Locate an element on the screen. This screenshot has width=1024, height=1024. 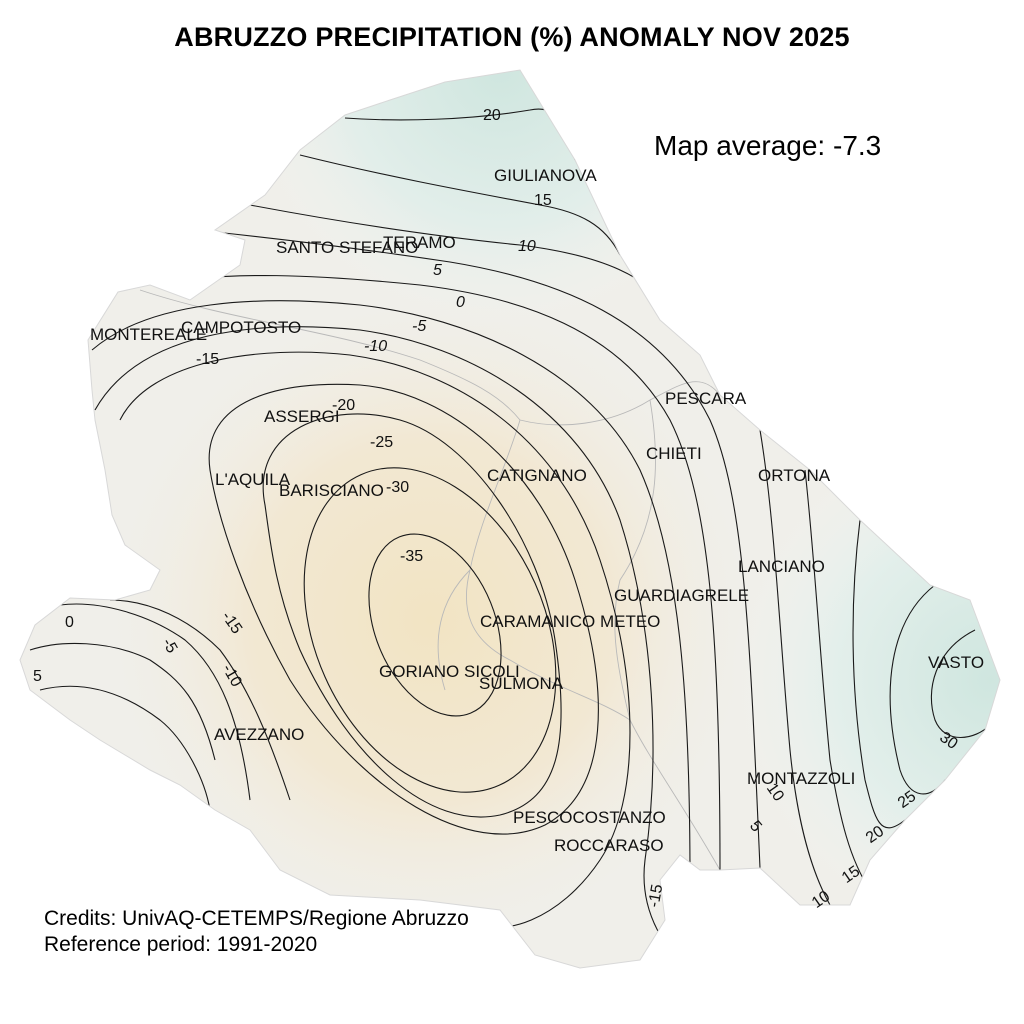
contour-label: 10 is located at coordinates (527, 246).